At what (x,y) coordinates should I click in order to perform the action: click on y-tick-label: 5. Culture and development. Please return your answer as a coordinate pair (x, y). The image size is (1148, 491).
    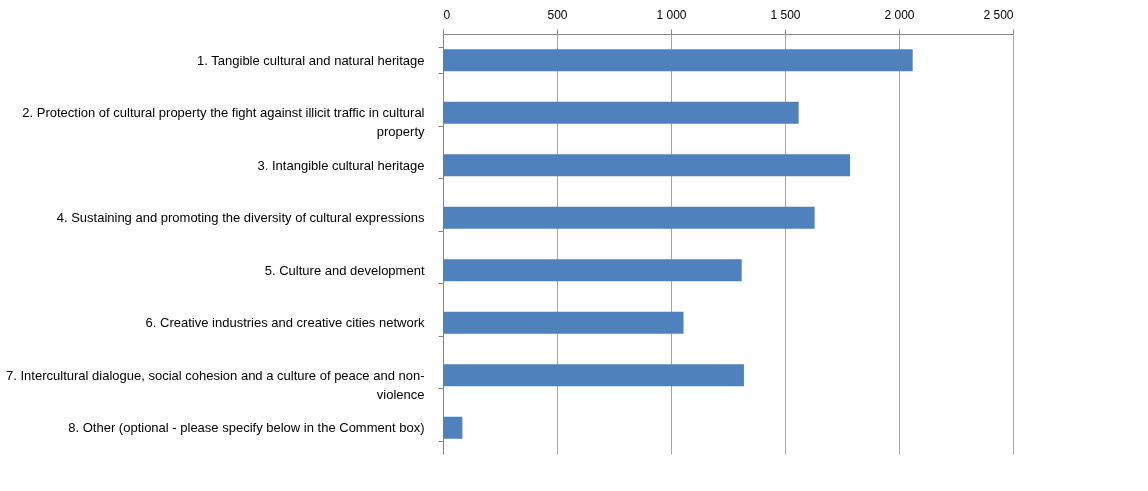
    Looking at the image, I should click on (344, 270).